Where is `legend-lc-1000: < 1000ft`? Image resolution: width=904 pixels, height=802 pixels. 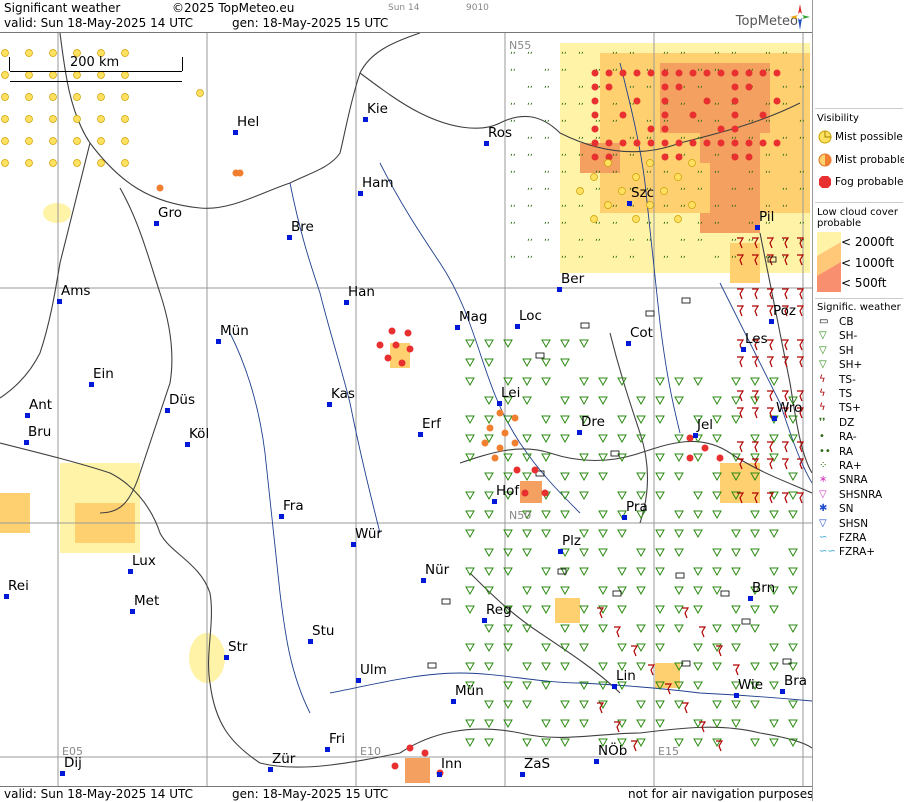
legend-lc-1000: < 1000ft is located at coordinates (868, 263).